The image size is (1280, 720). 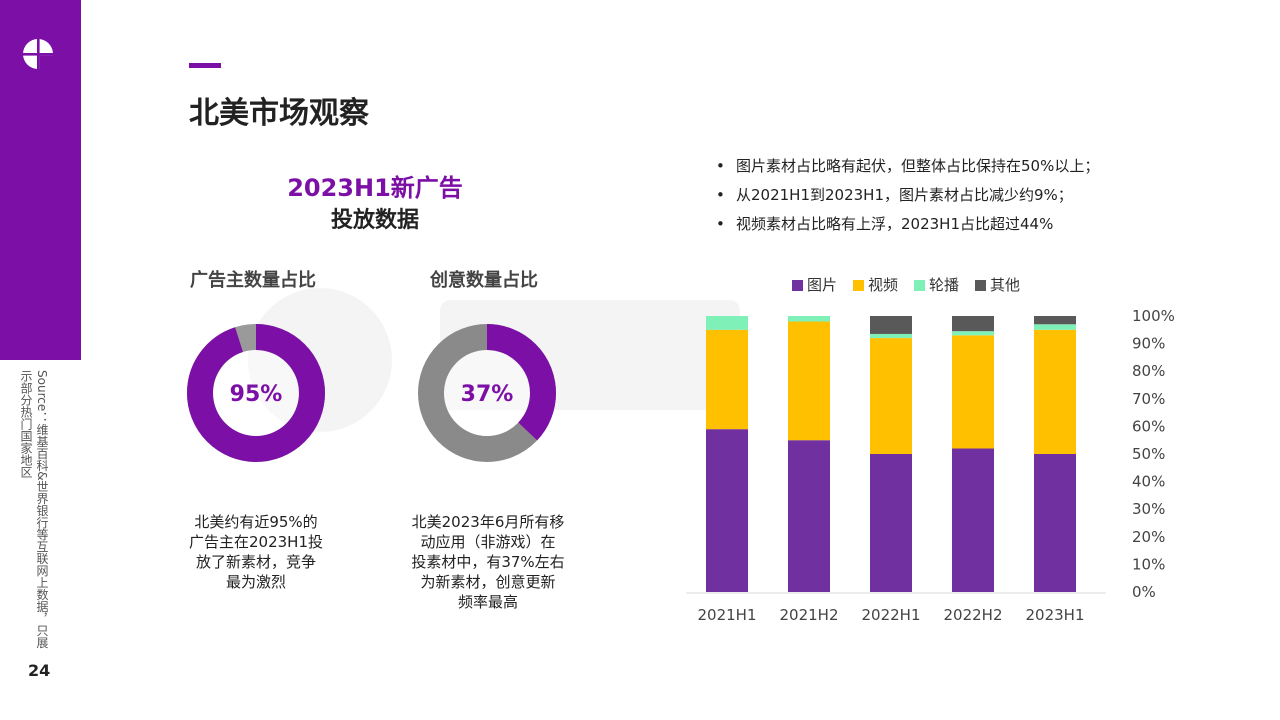 What do you see at coordinates (488, 542) in the screenshot?
I see `donut-desc-line: 动应用（非游戏）在` at bounding box center [488, 542].